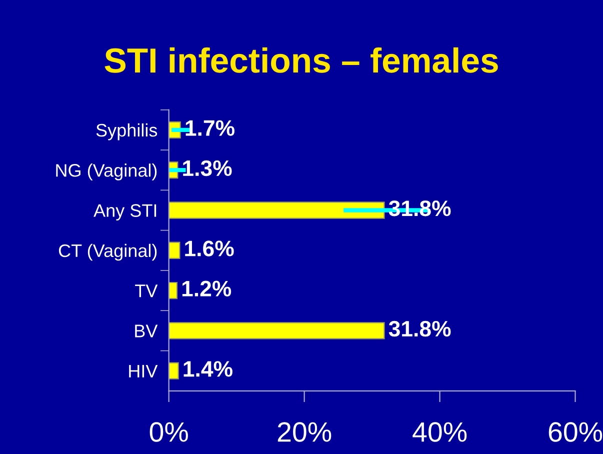 The width and height of the screenshot is (603, 454). Describe the element at coordinates (419, 328) in the screenshot. I see `data-label: 31.8%` at that location.